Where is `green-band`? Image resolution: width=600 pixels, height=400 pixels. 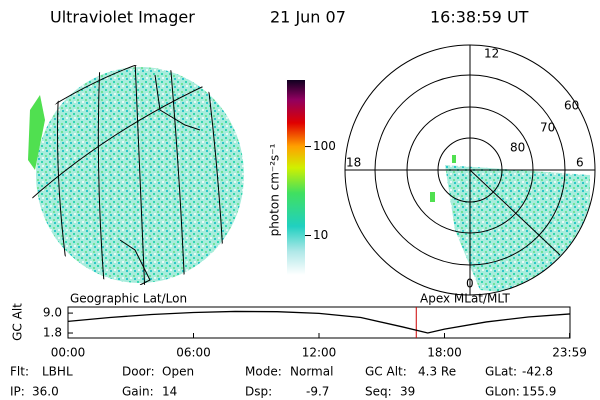
green-band is located at coordinates (36, 132).